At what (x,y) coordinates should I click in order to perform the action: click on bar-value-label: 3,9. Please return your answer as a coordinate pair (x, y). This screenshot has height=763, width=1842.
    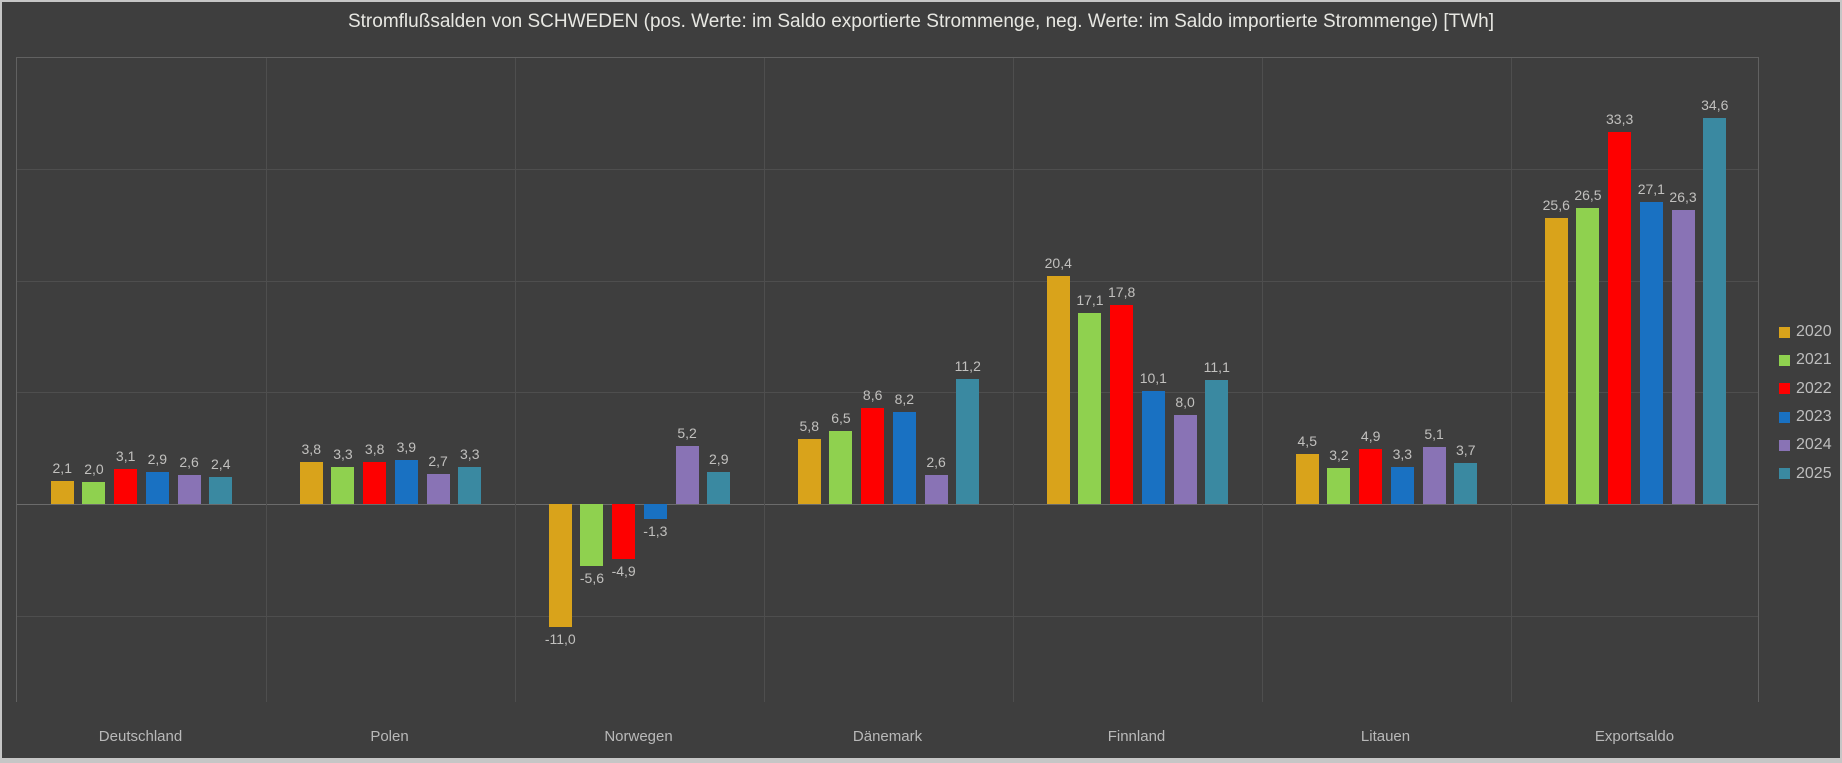
    Looking at the image, I should click on (406, 447).